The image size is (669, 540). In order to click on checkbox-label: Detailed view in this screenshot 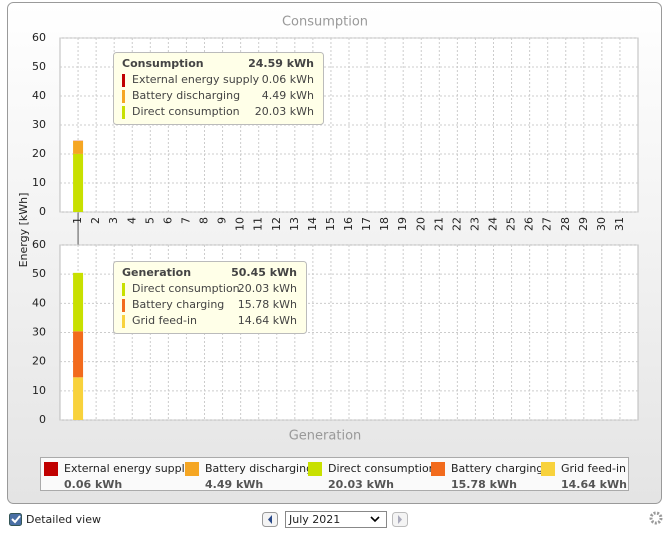, I will do `click(63, 519)`.